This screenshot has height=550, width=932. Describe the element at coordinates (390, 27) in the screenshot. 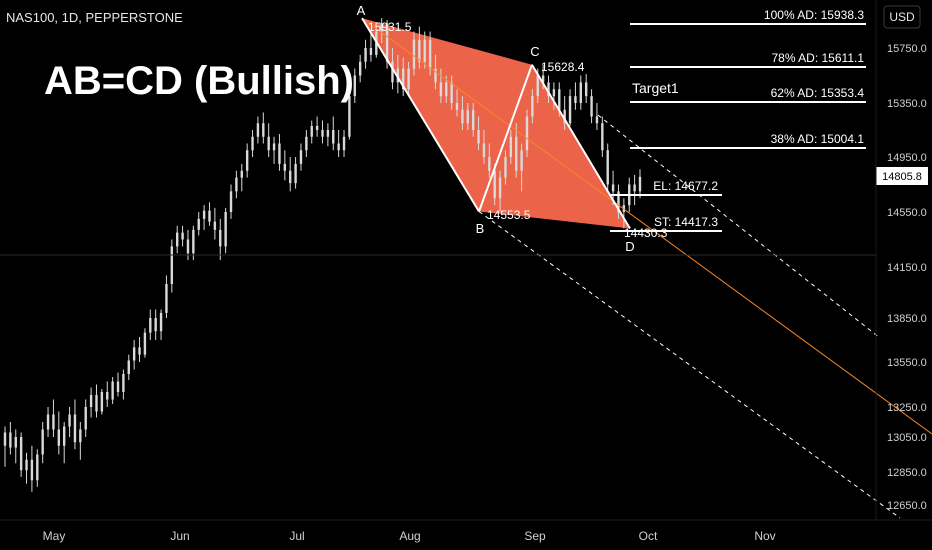

I see `point-price-label: 15931.5` at that location.